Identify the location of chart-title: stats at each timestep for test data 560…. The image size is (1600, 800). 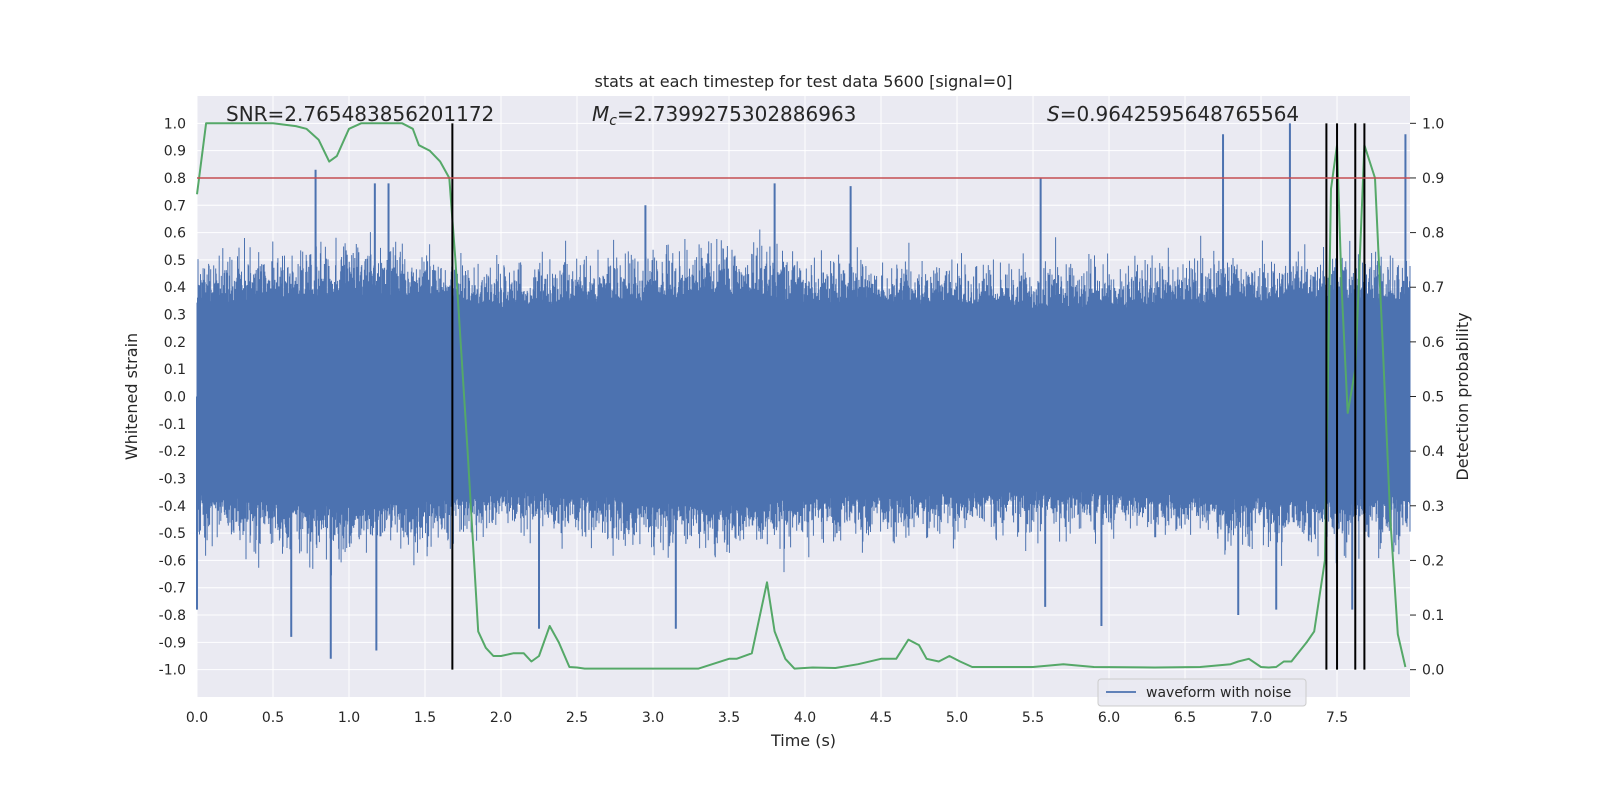
(803, 81).